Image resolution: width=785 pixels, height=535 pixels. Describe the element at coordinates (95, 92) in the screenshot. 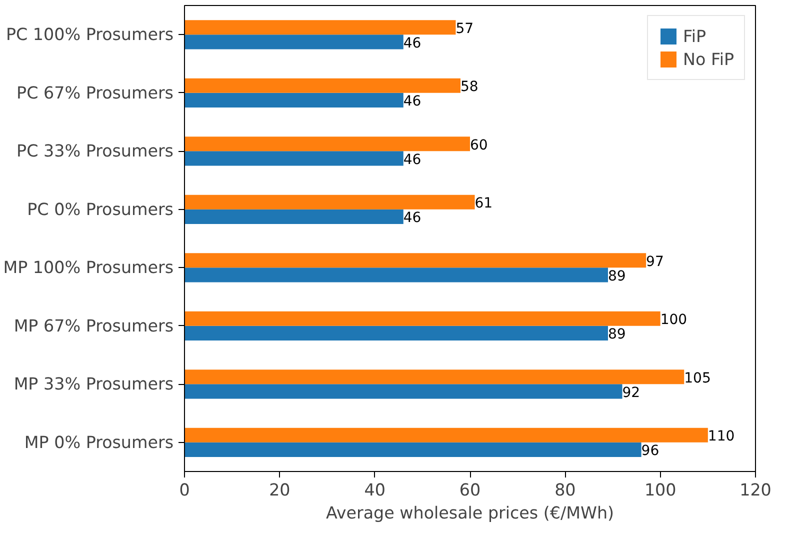

I see `y-tick-label: PC 67% Prosumers` at that location.